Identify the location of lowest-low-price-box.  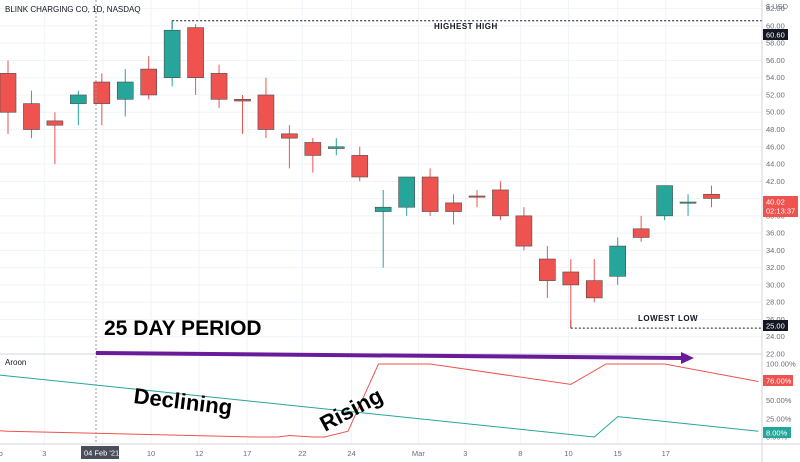
(775, 325).